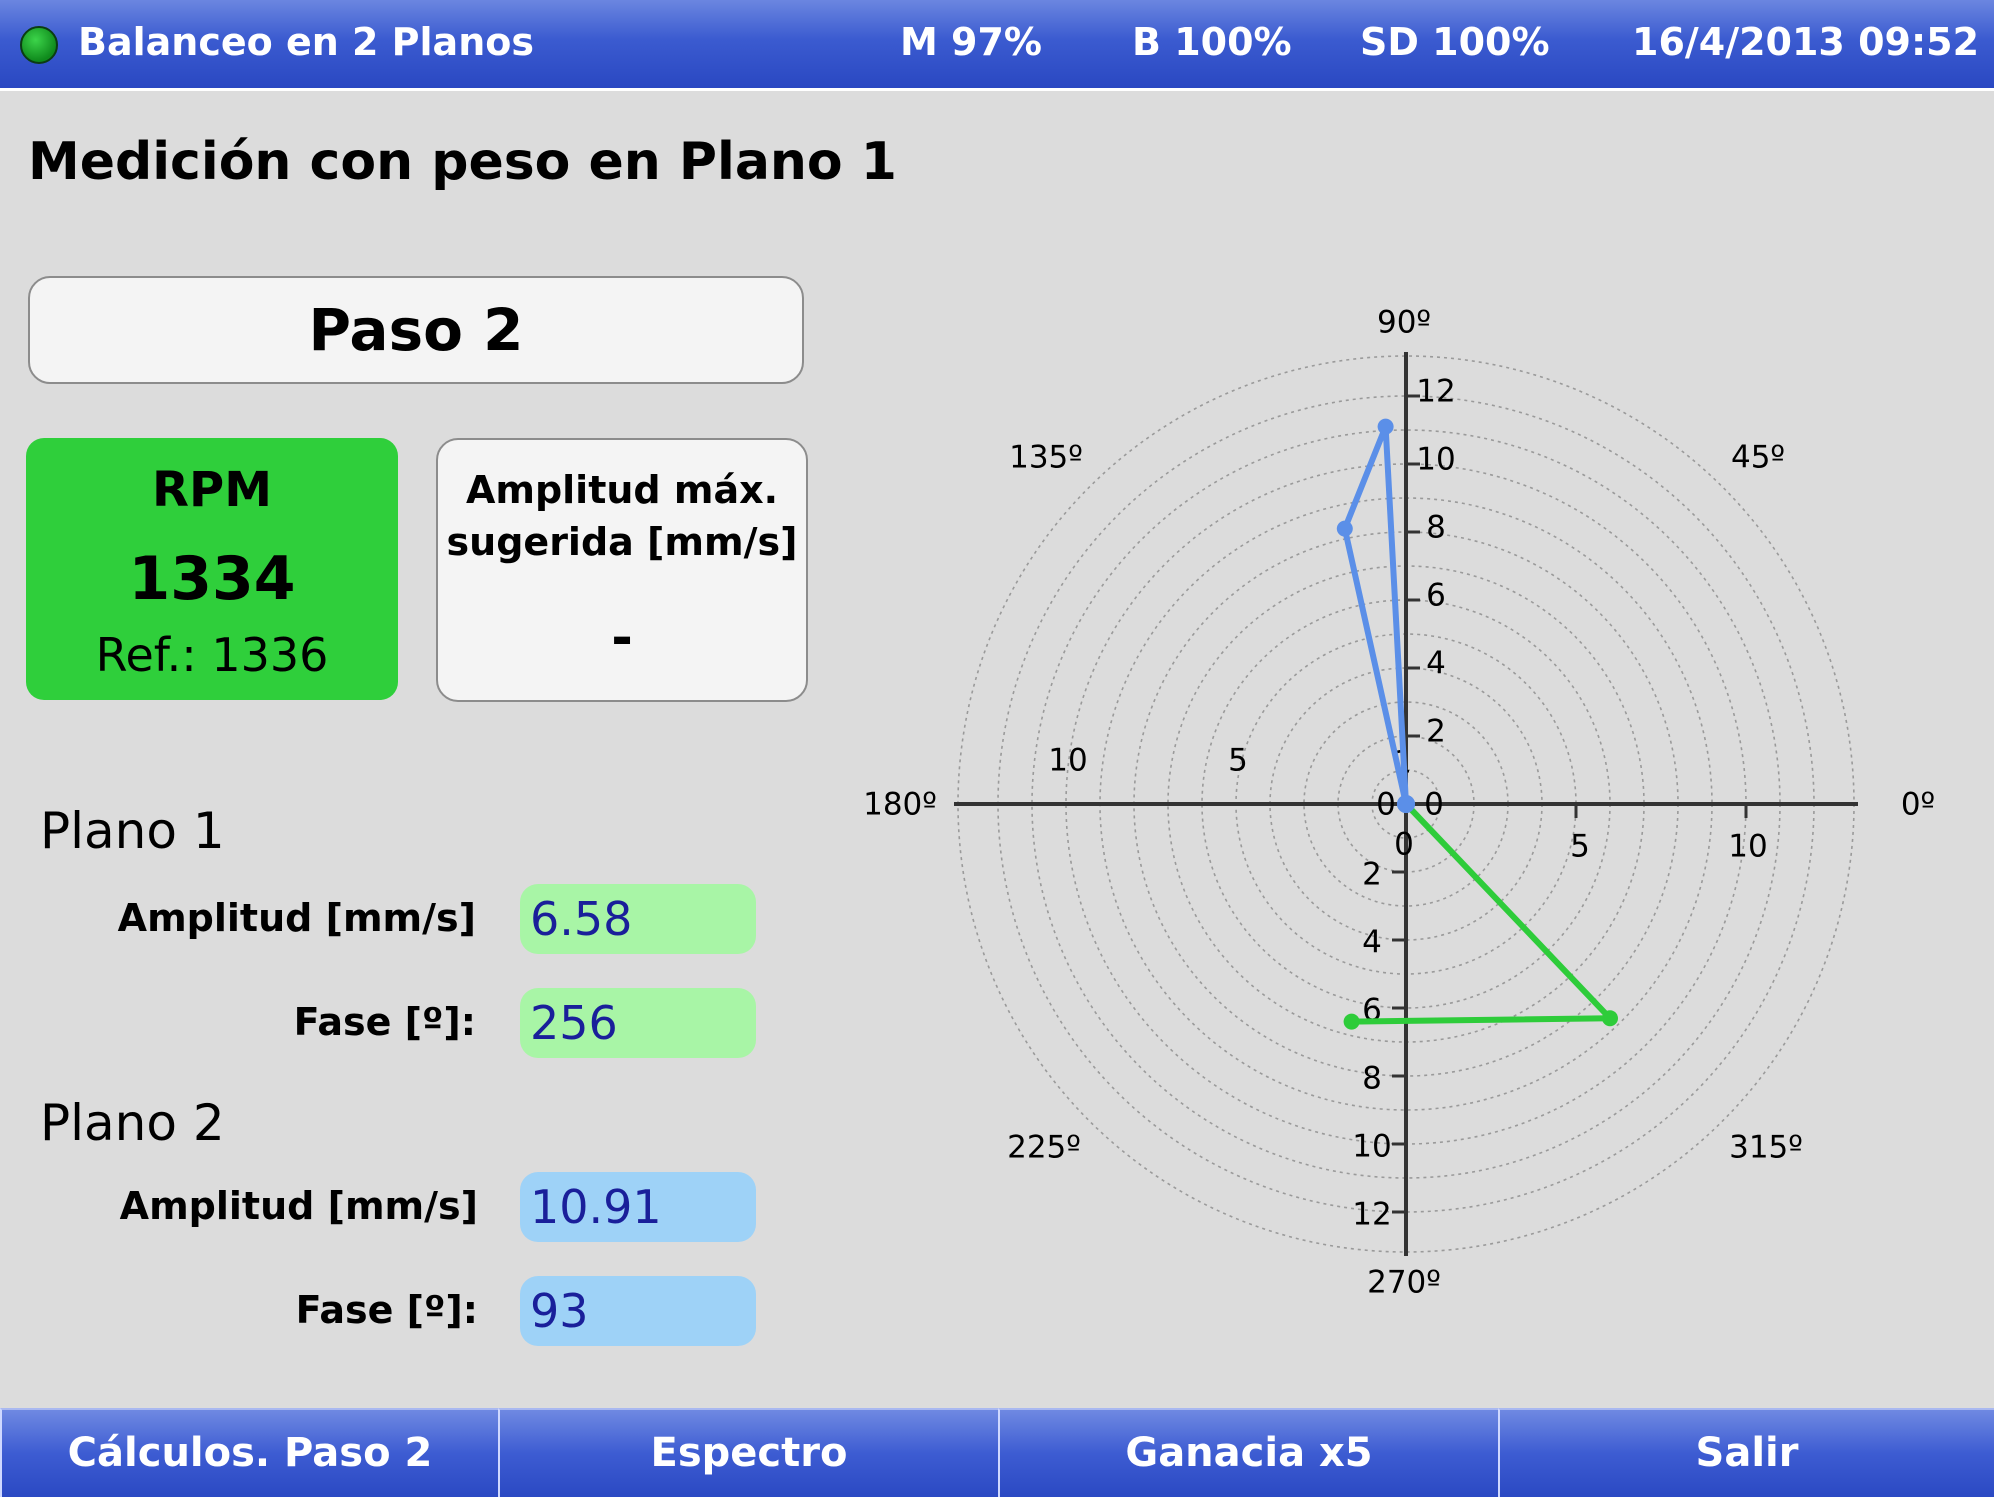 This screenshot has width=1994, height=1497. What do you see at coordinates (748, 1452) in the screenshot?
I see `spectrum-button: Espectro` at bounding box center [748, 1452].